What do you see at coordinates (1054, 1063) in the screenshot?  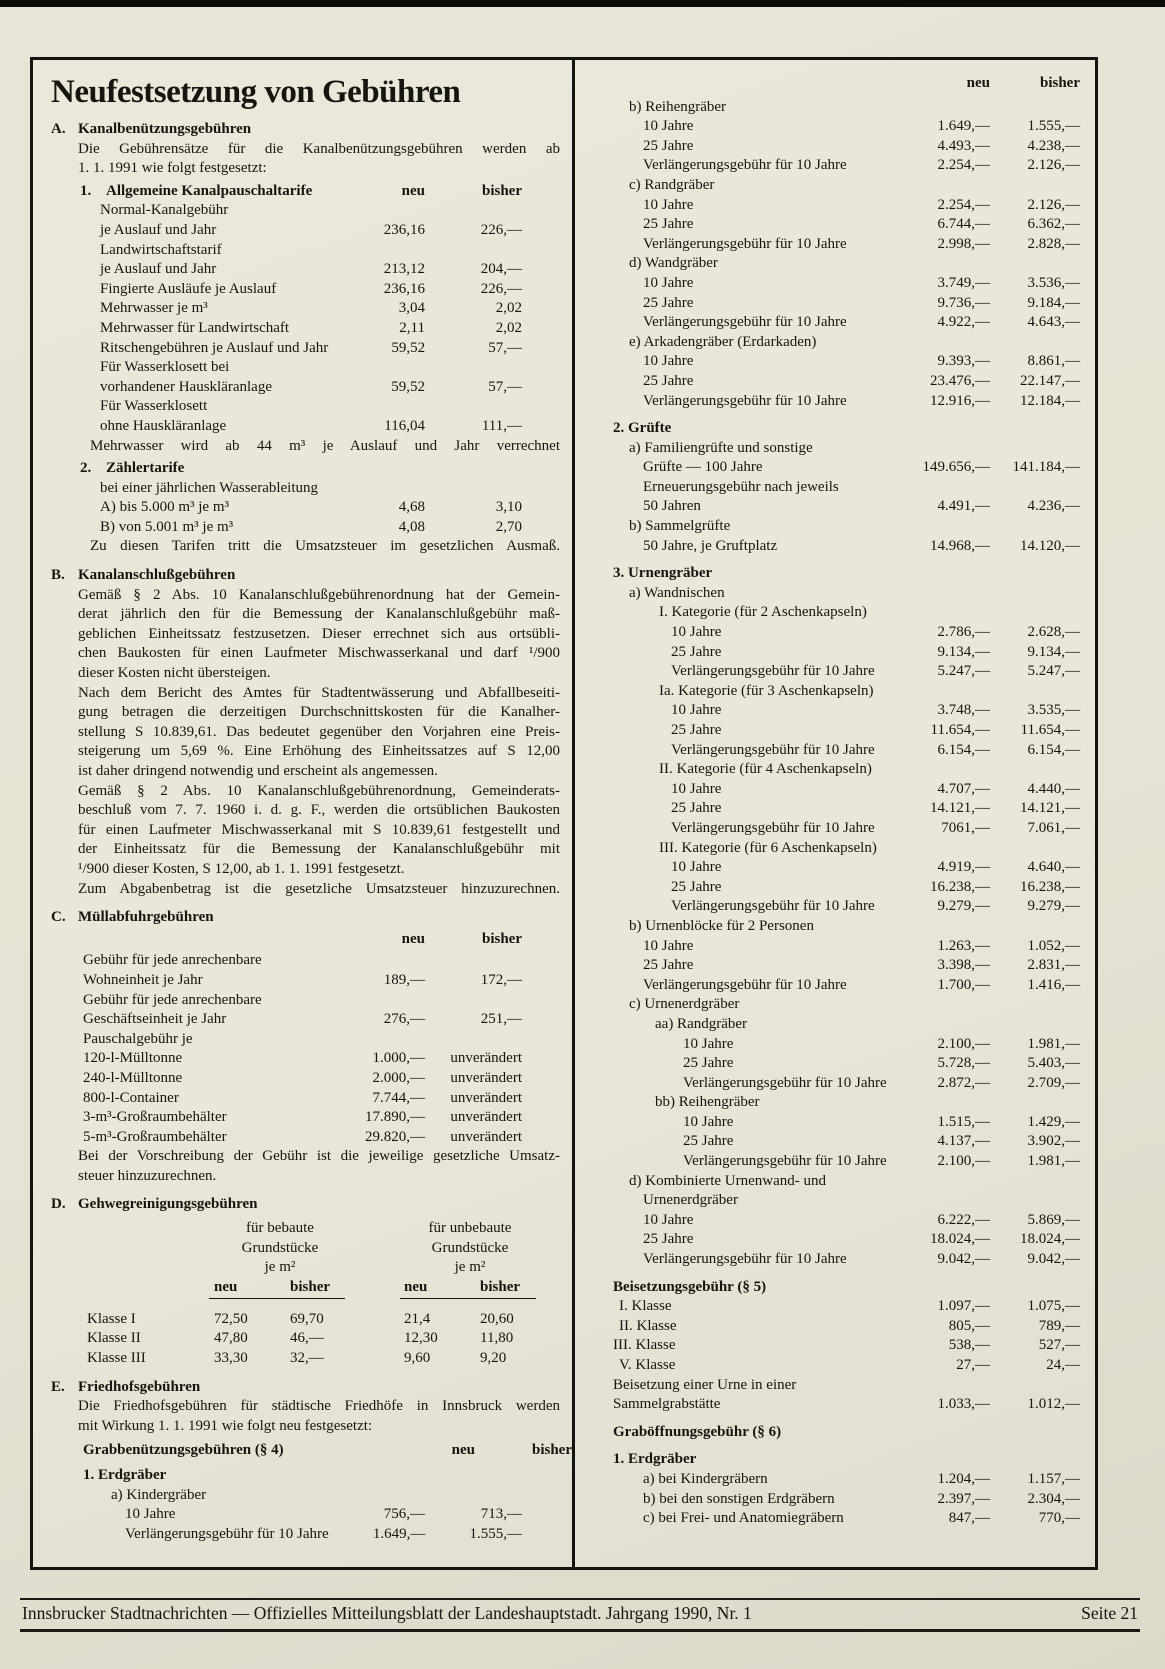 I see `fee-value-bisher: 5.403,—` at bounding box center [1054, 1063].